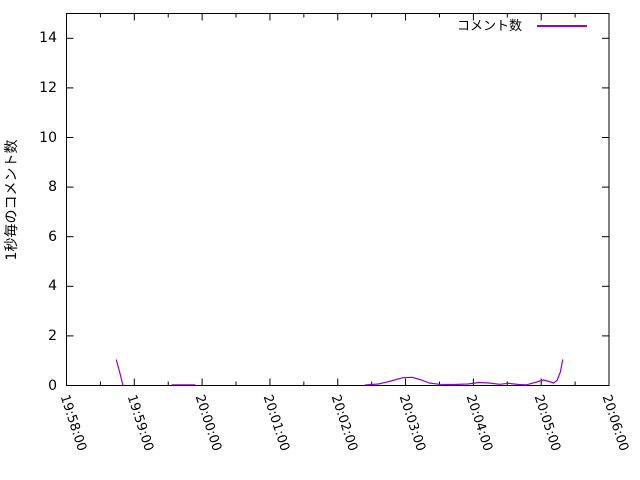 The height and width of the screenshot is (480, 640). What do you see at coordinates (52, 187) in the screenshot?
I see `y-tick-label: 8` at bounding box center [52, 187].